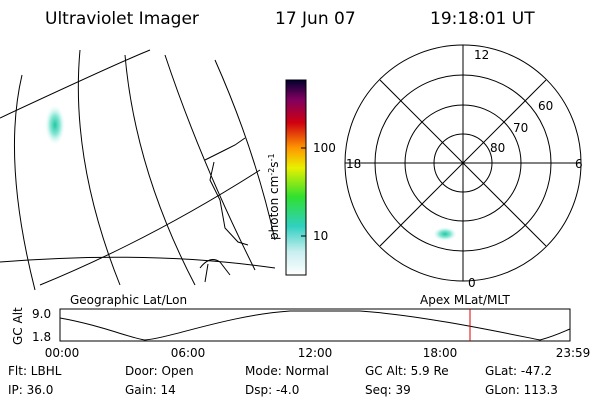  What do you see at coordinates (388, 390) in the screenshot?
I see `footer-field: Seq: 39` at bounding box center [388, 390].